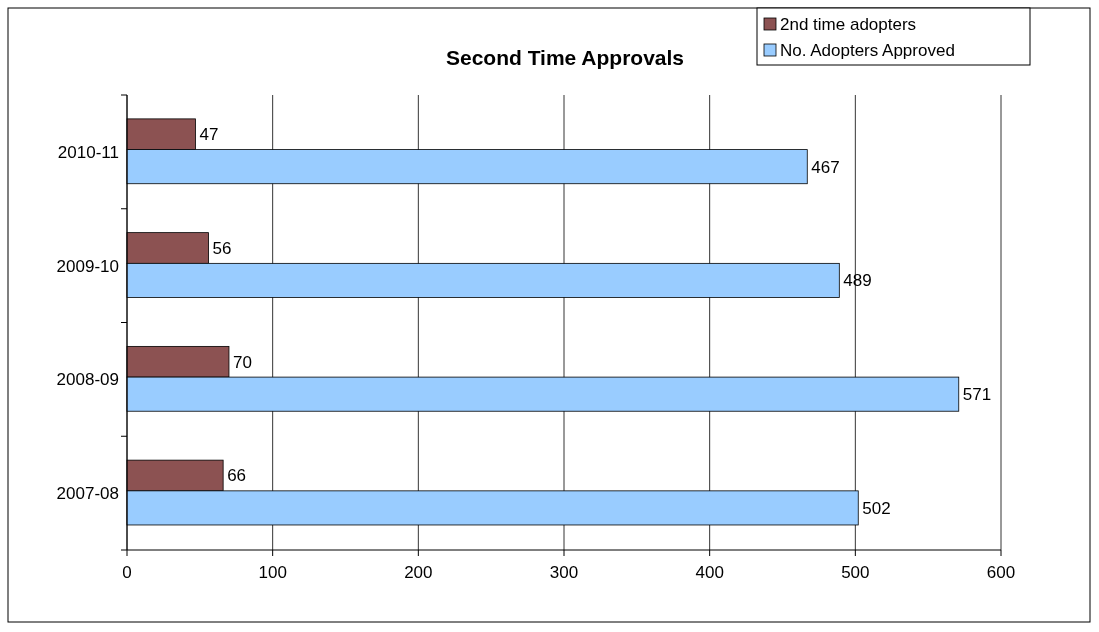 The width and height of the screenshot is (1099, 632). What do you see at coordinates (876, 508) in the screenshot?
I see `data-label: 502` at bounding box center [876, 508].